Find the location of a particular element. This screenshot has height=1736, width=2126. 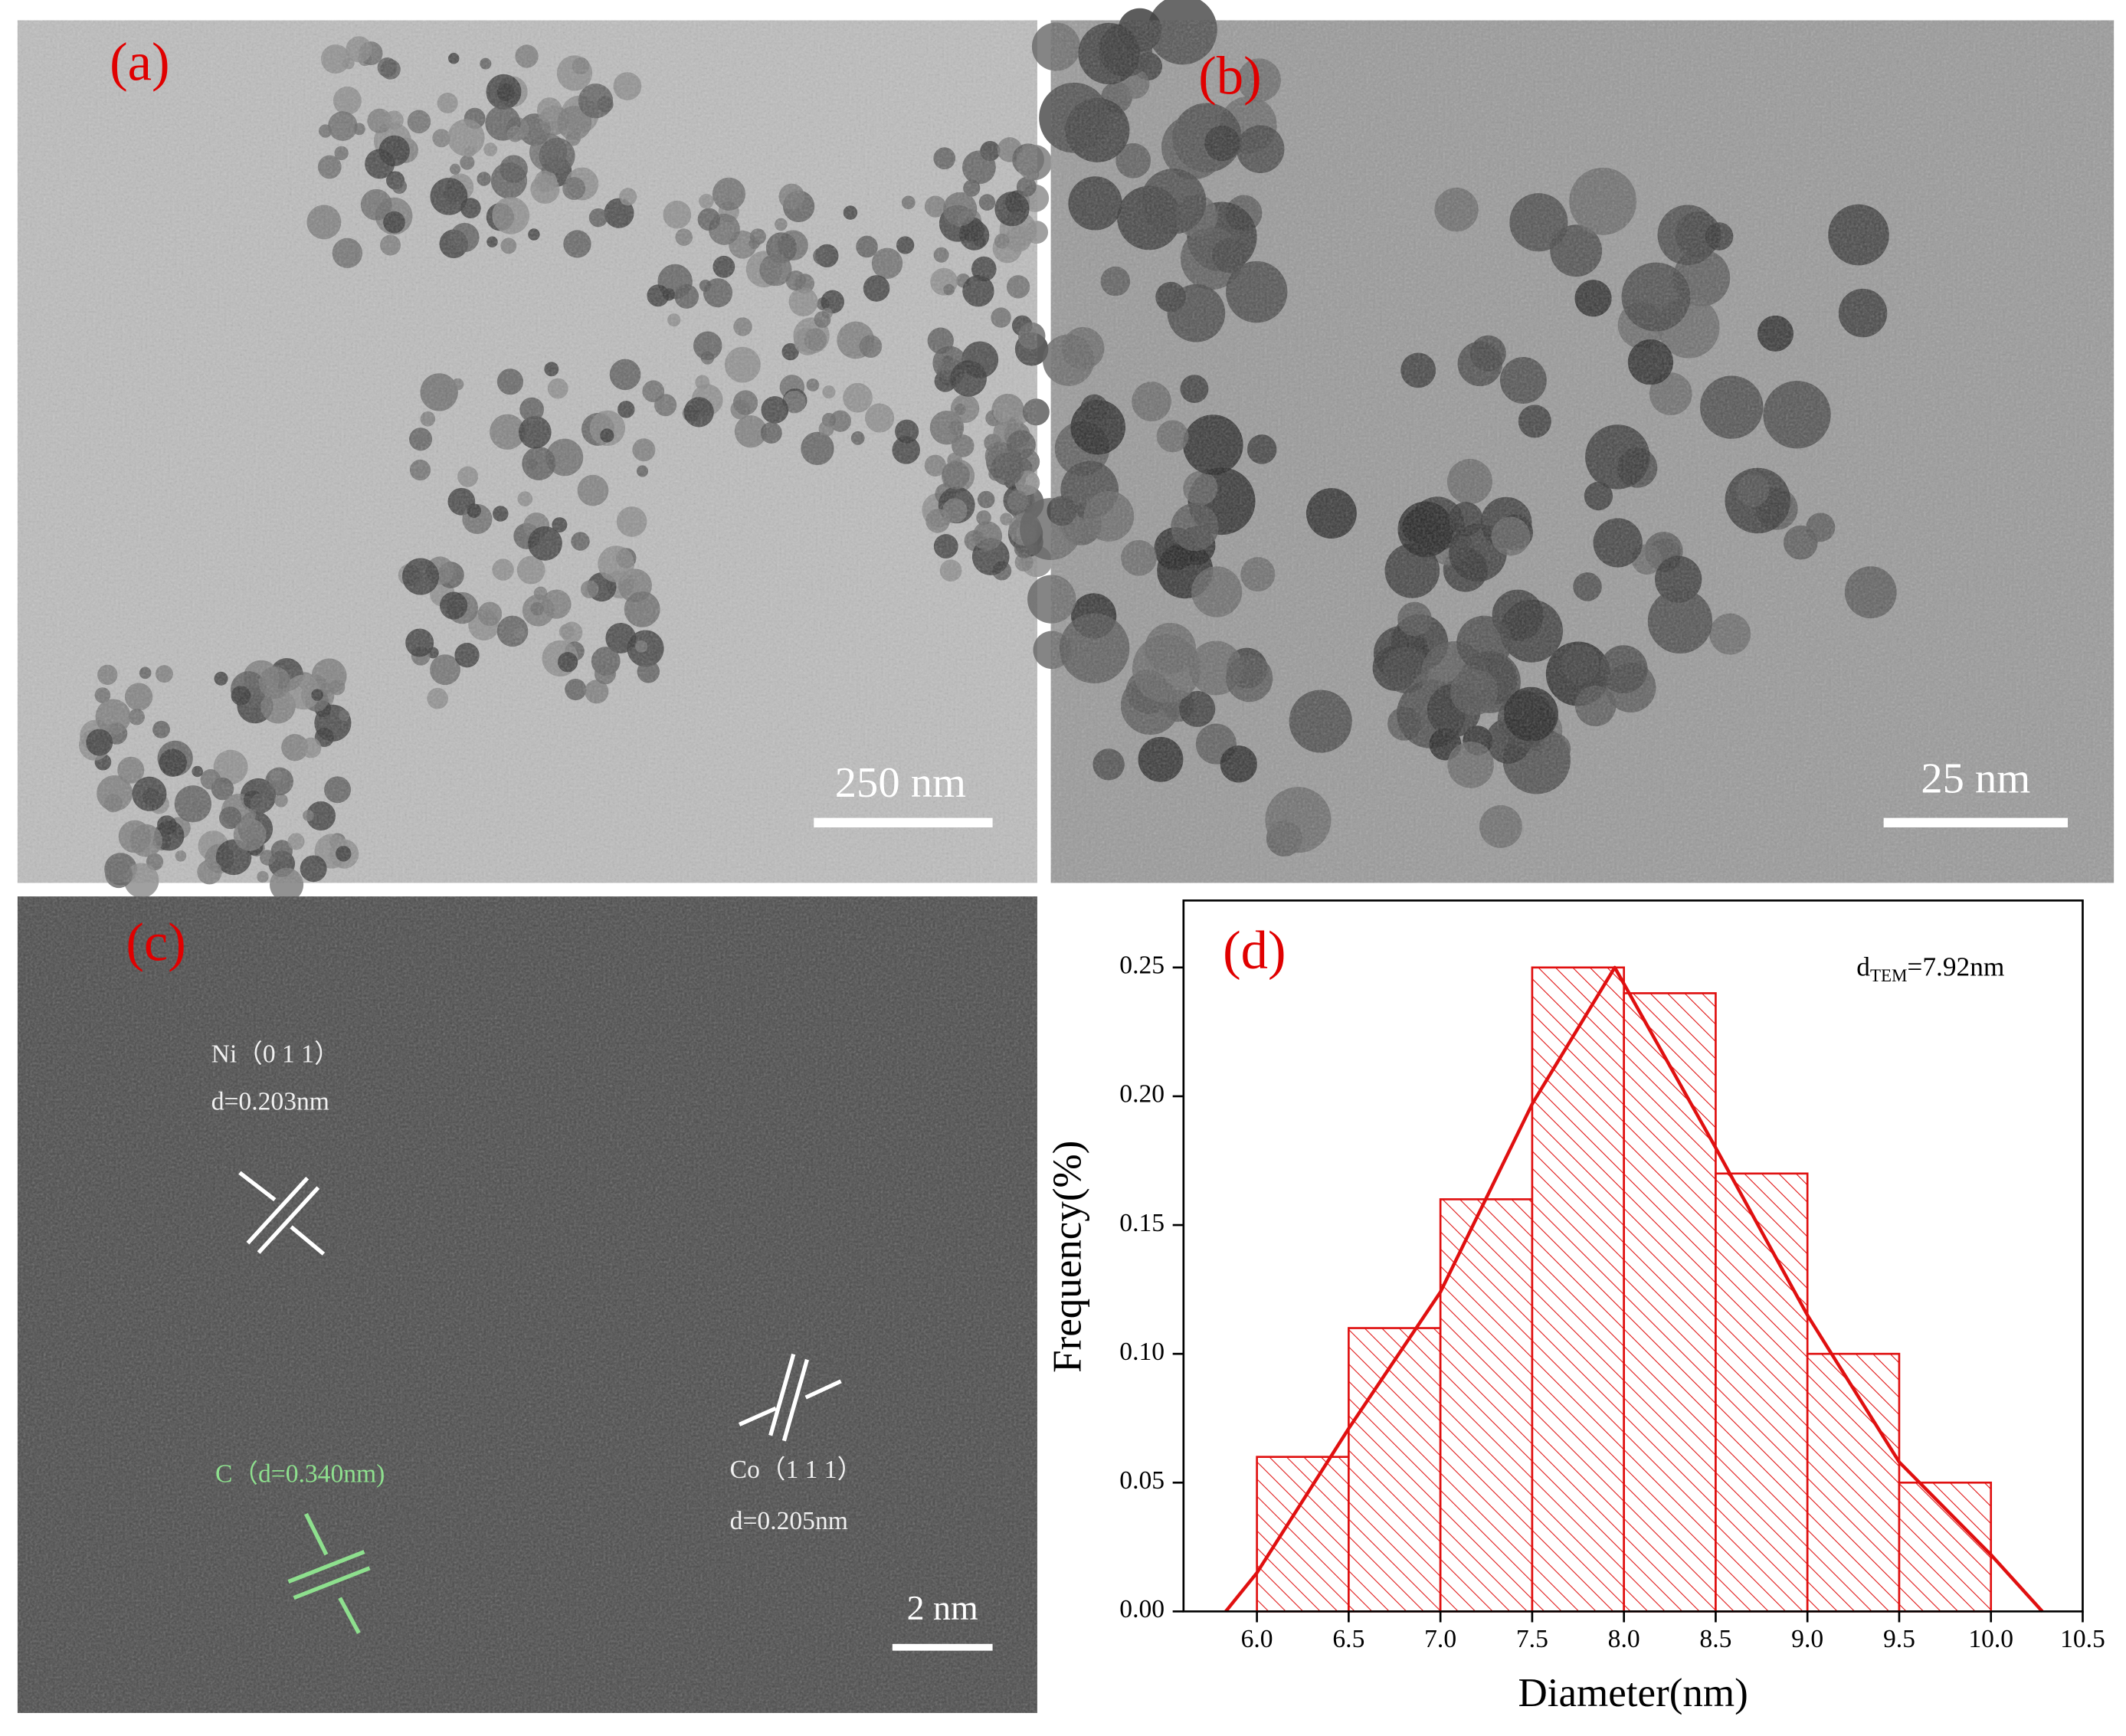

y-axis-label: Frequency(%) is located at coordinates (1067, 1257).